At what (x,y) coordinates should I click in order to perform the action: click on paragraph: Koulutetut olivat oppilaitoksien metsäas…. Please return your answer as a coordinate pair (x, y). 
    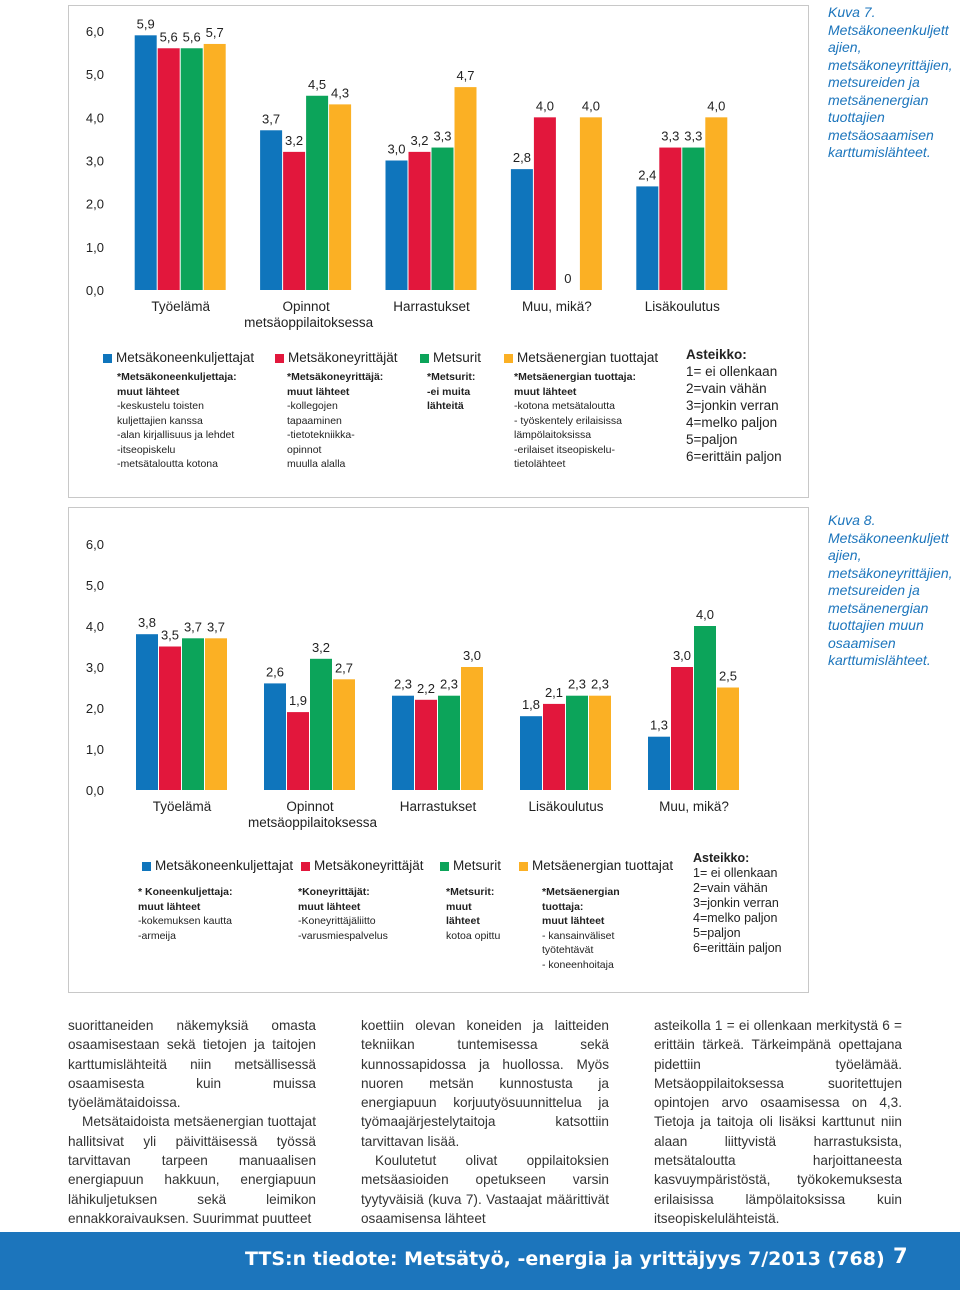
    Looking at the image, I should click on (485, 1189).